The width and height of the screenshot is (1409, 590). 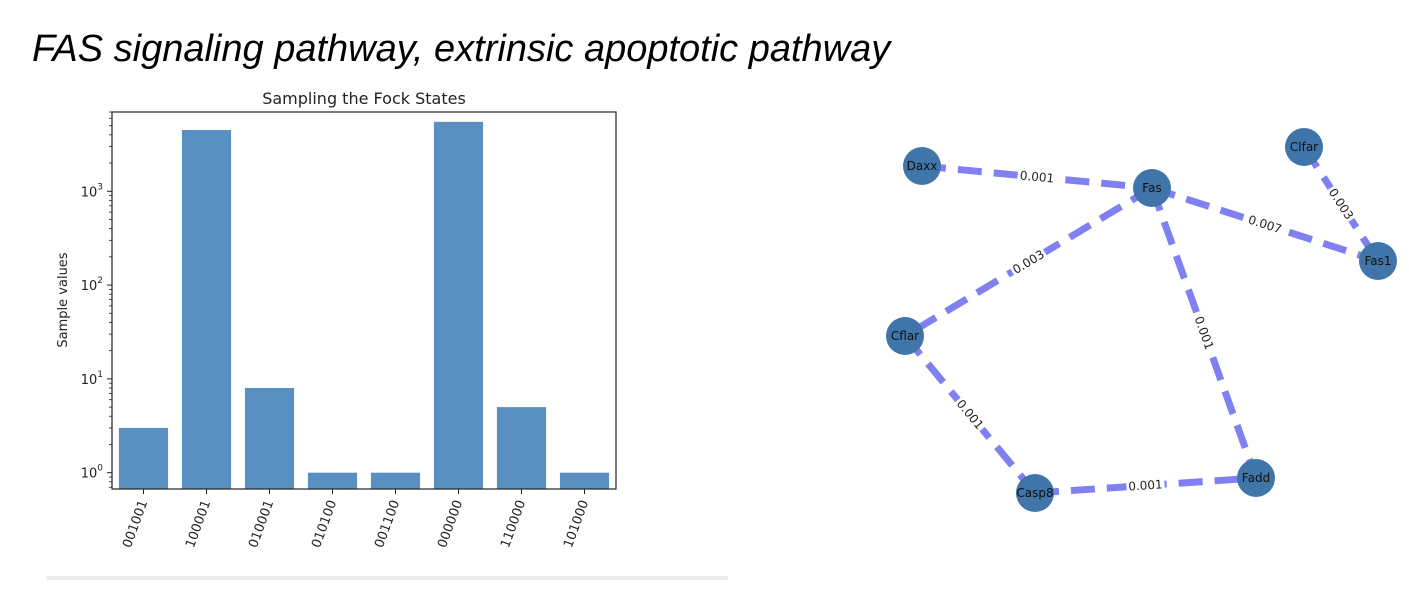 What do you see at coordinates (576, 524) in the screenshot?
I see `x-tick-label: 101000` at bounding box center [576, 524].